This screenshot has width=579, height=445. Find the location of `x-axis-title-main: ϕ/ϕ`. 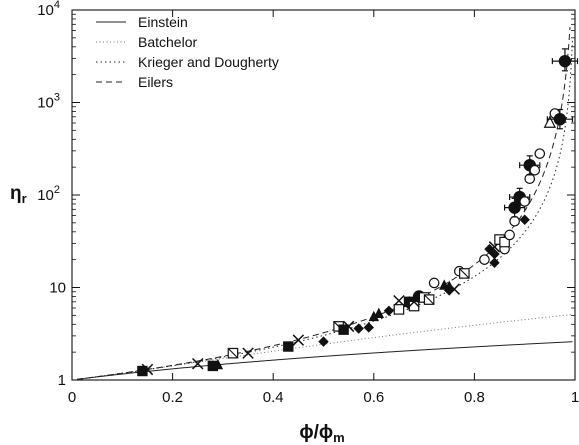

x-axis-title-main: ϕ/ϕ is located at coordinates (316, 432).